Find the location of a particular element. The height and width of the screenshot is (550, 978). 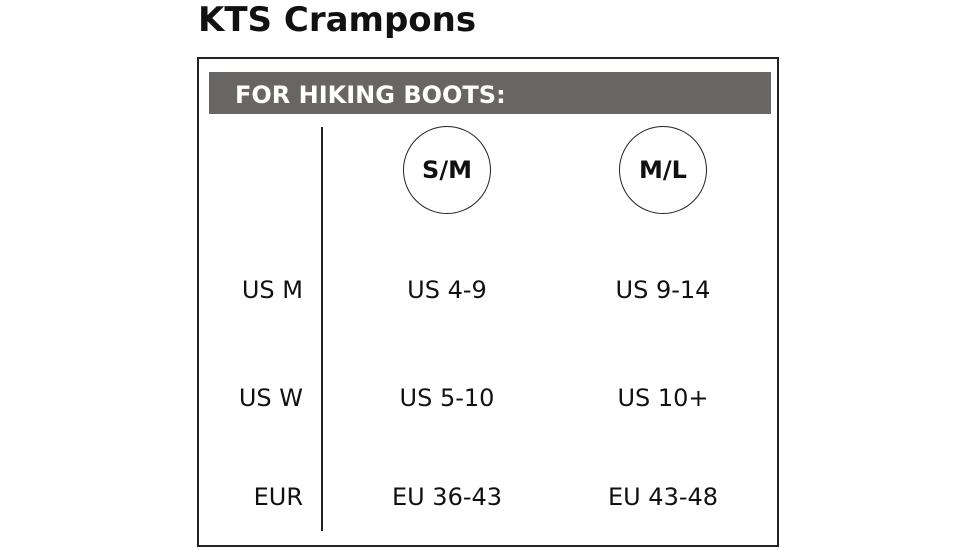

title: KTS Crampons is located at coordinates (337, 20).